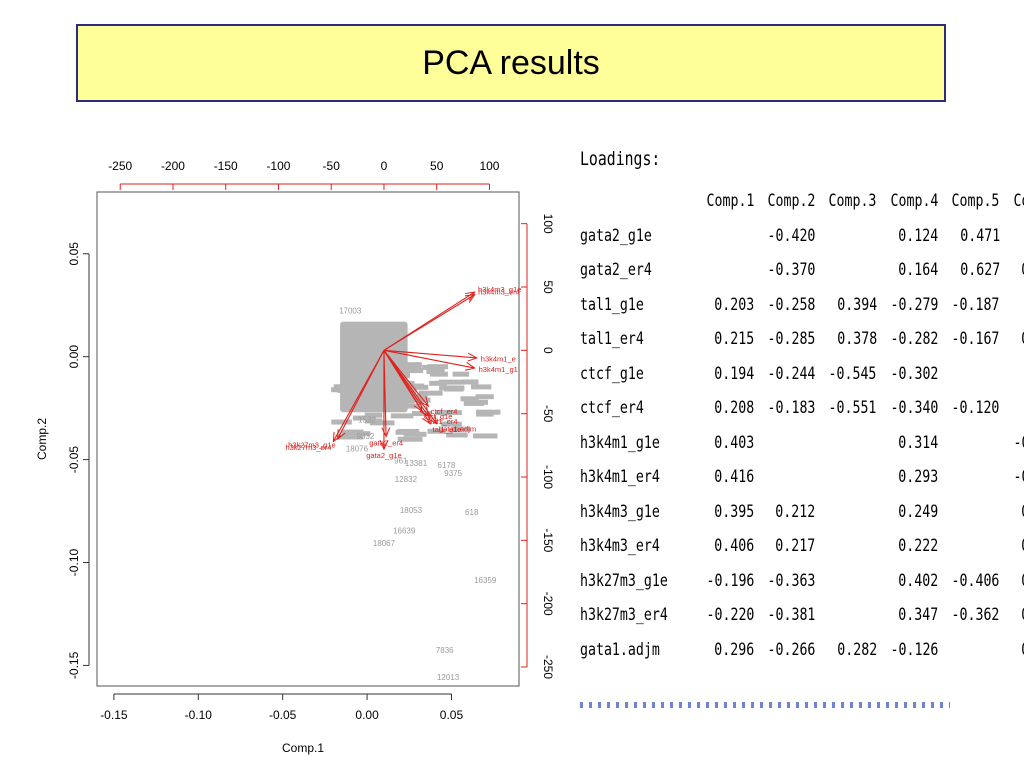 This screenshot has height=768, width=1024. I want to click on loadings-cell: 0.402, so click(907, 581).